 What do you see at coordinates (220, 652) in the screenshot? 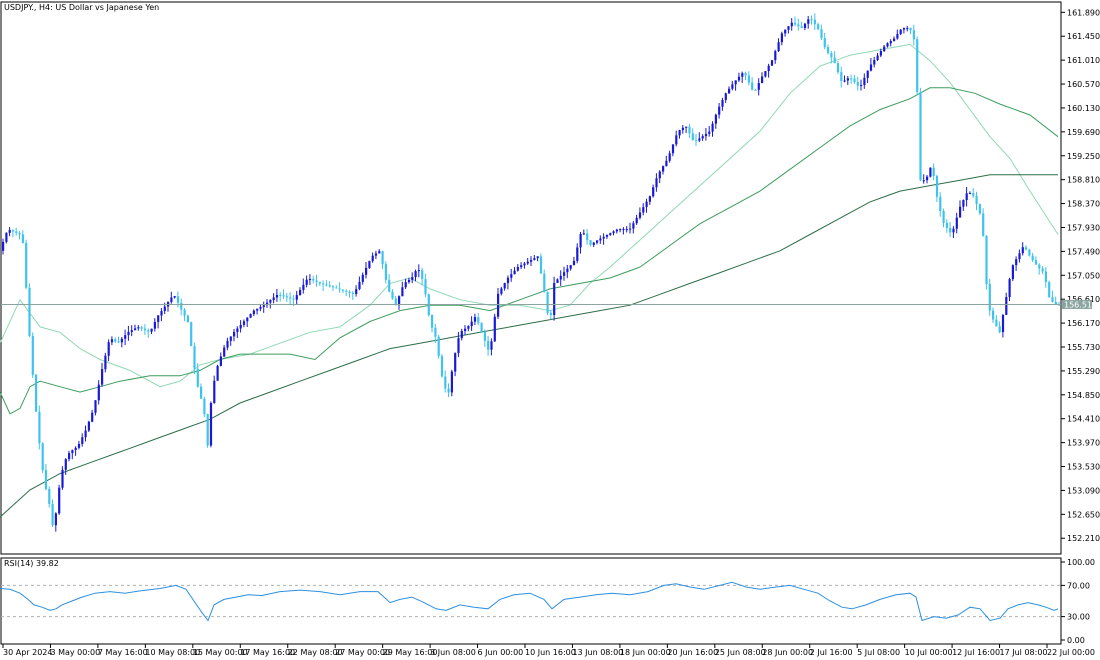
I see `time-tick-label: 15 May 00:00` at bounding box center [220, 652].